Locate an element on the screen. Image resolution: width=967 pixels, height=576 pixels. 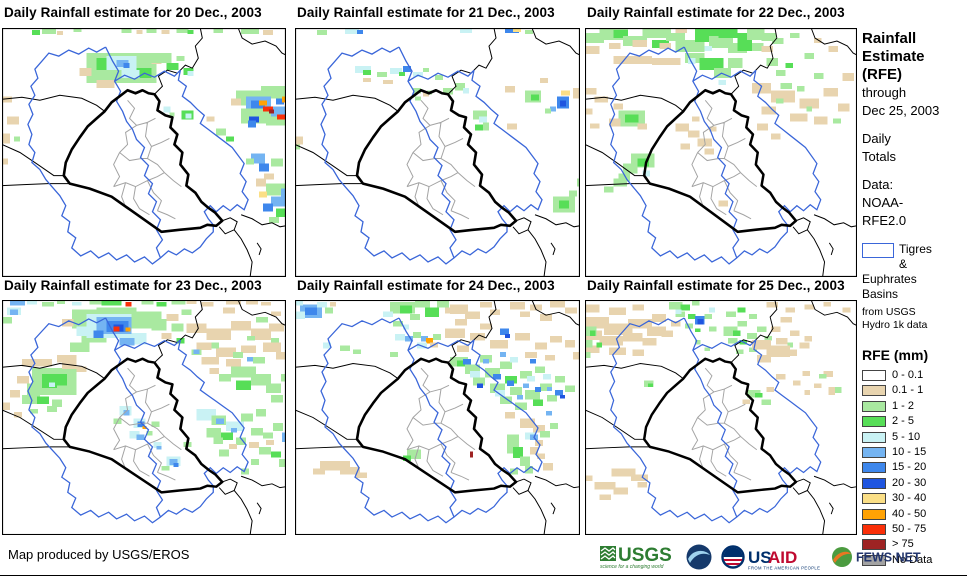
legend-item: 40 - 50 is located at coordinates (913, 513).